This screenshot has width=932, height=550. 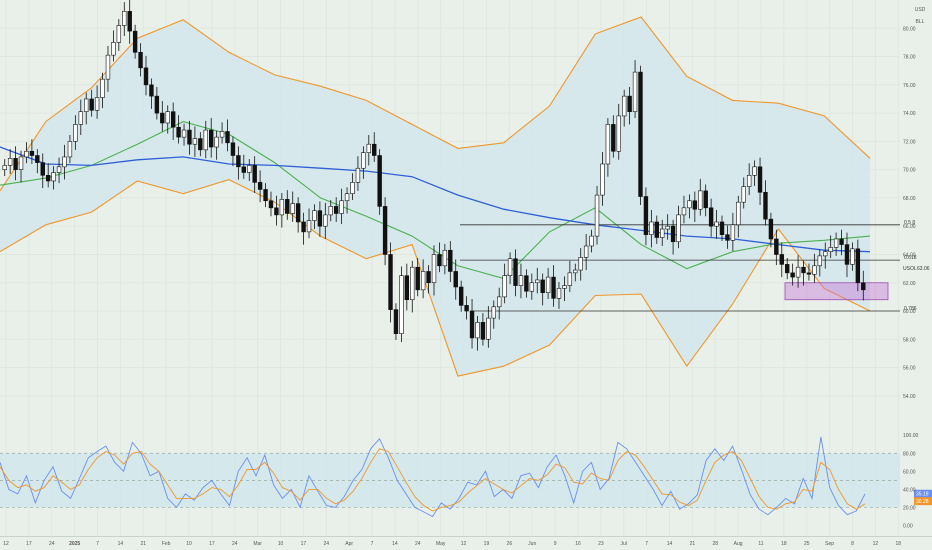 What do you see at coordinates (52, 544) in the screenshot?
I see `date-tick-label: 24` at bounding box center [52, 544].